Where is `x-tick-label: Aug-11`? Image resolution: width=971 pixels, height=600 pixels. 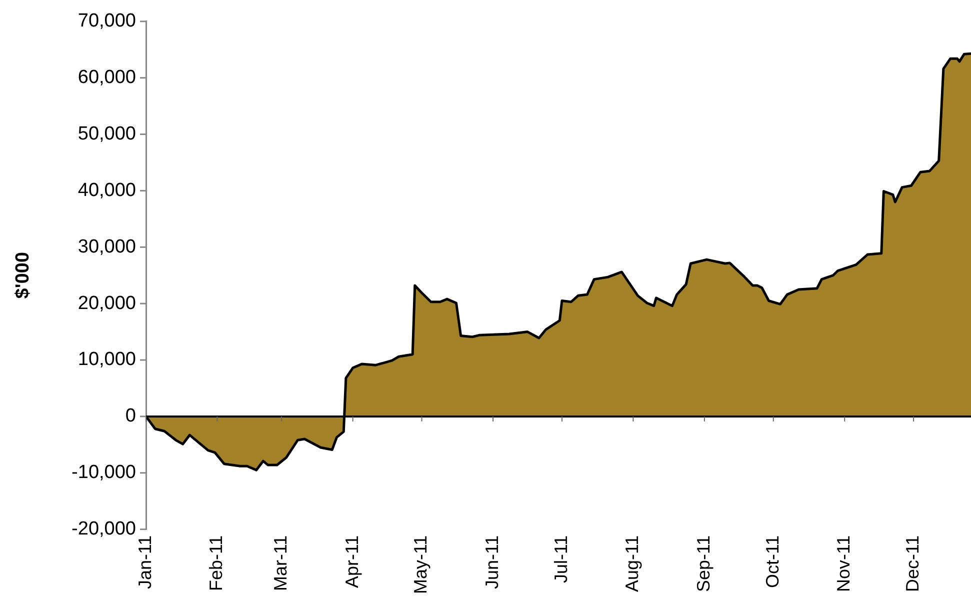 x-tick-label: Aug-11 is located at coordinates (632, 563).